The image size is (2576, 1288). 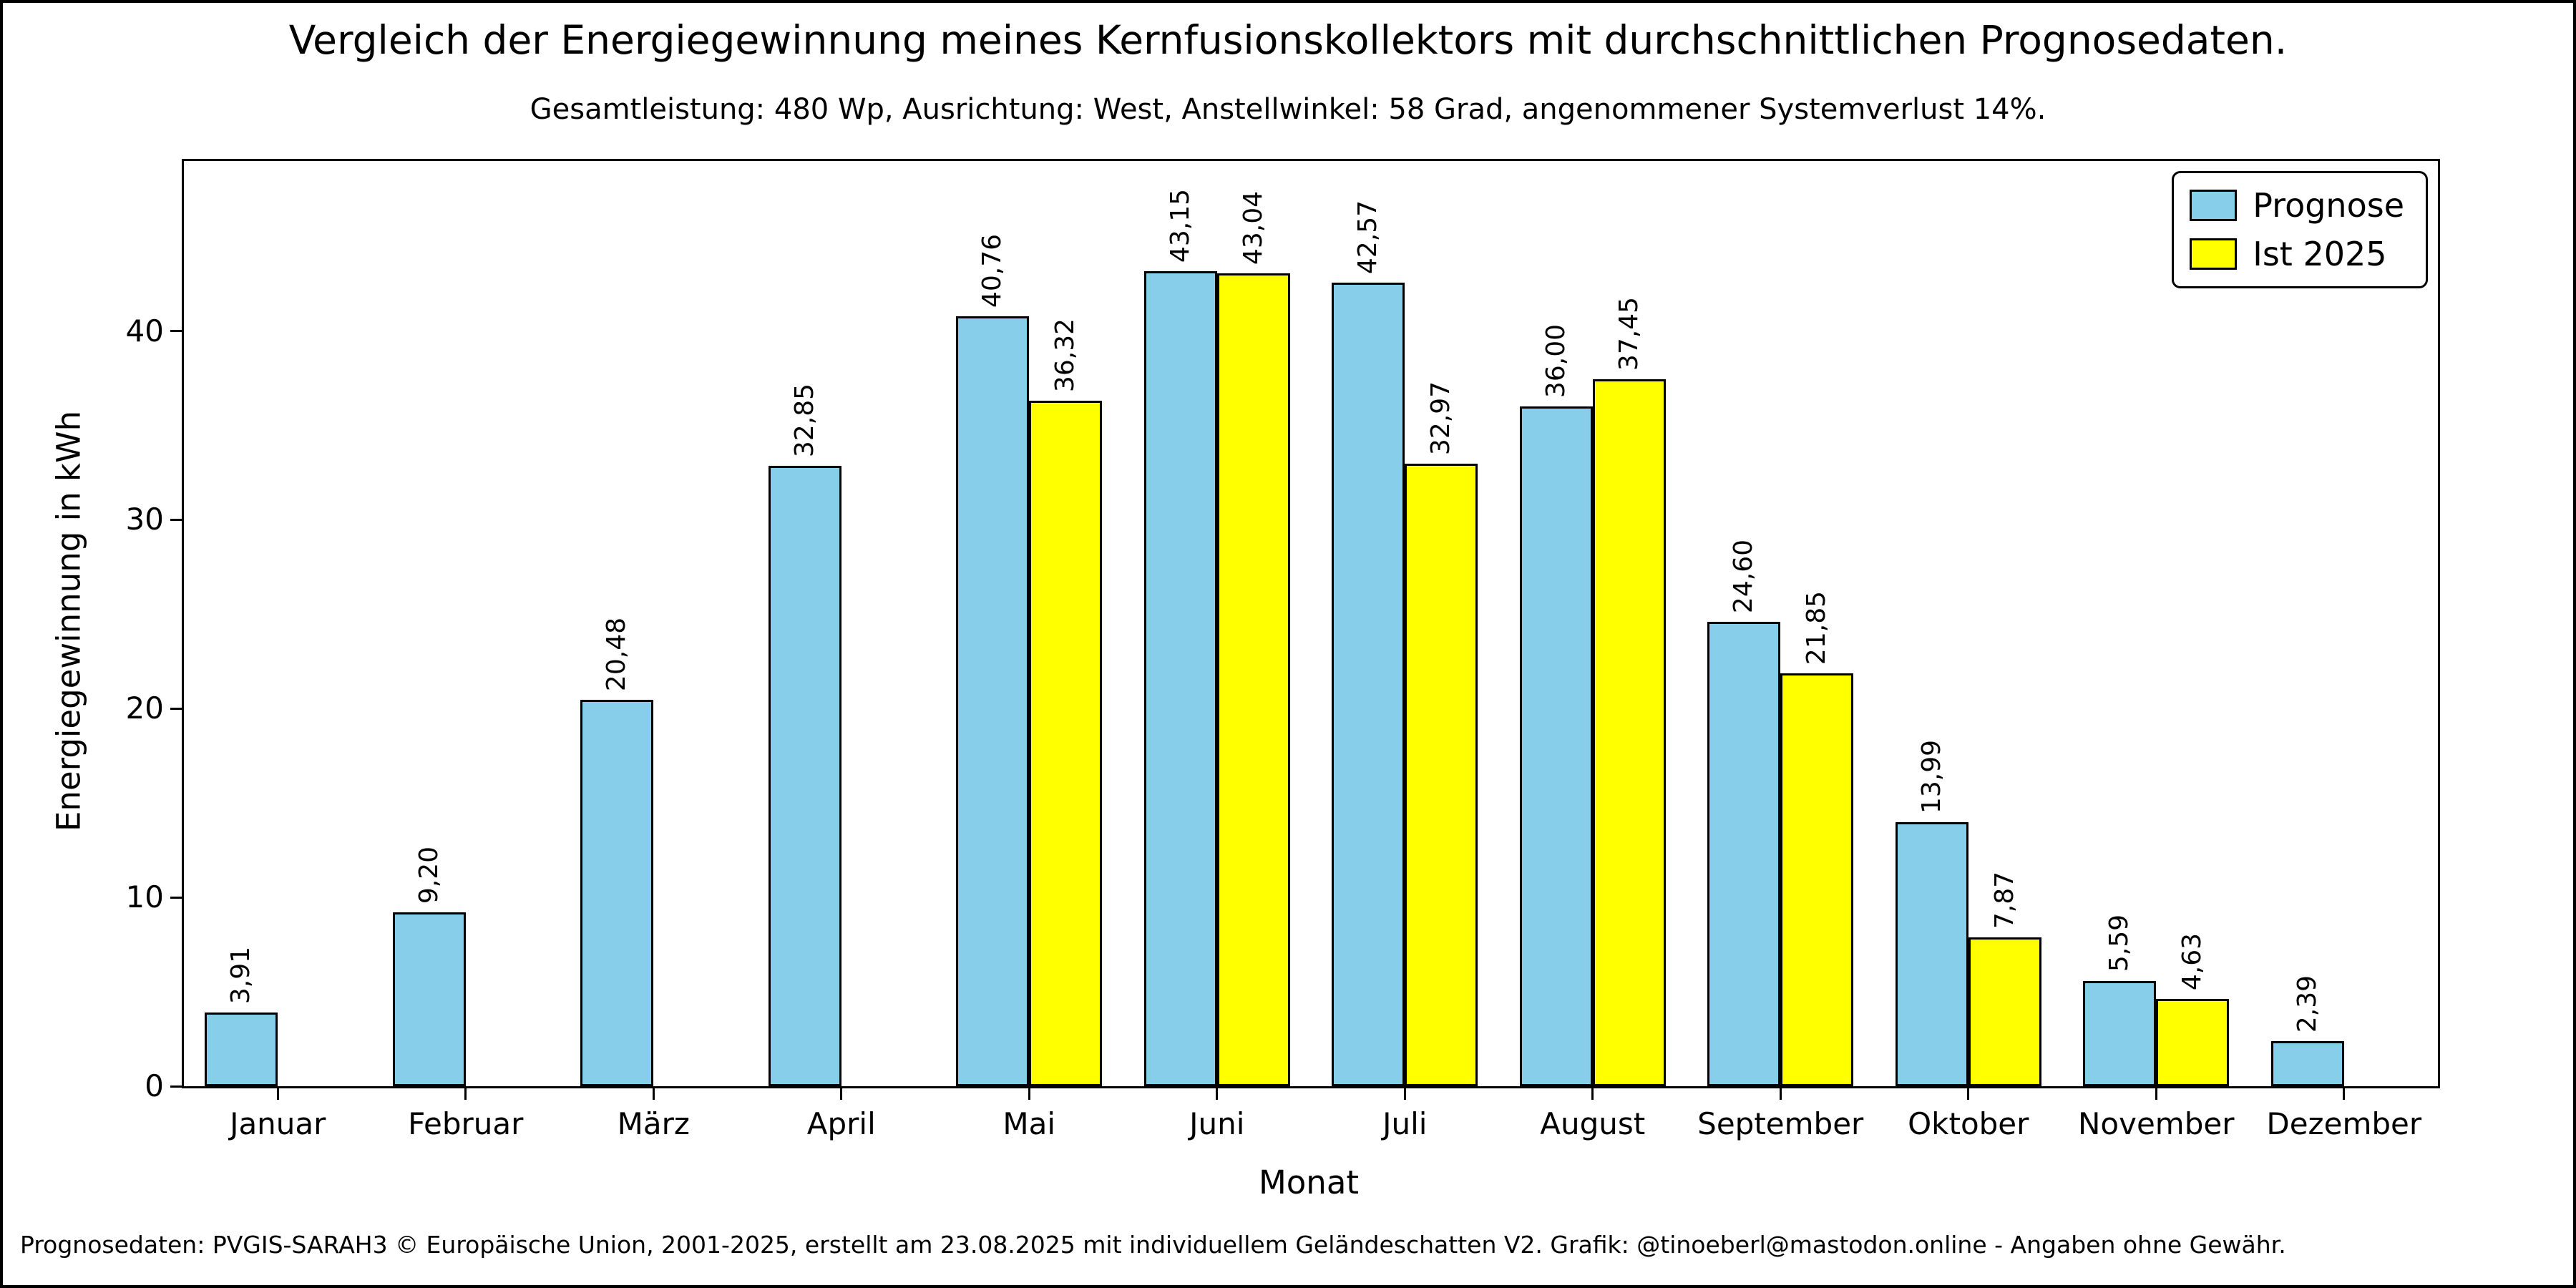 I want to click on legend: Prognose Ist 2025, so click(x=2300, y=229).